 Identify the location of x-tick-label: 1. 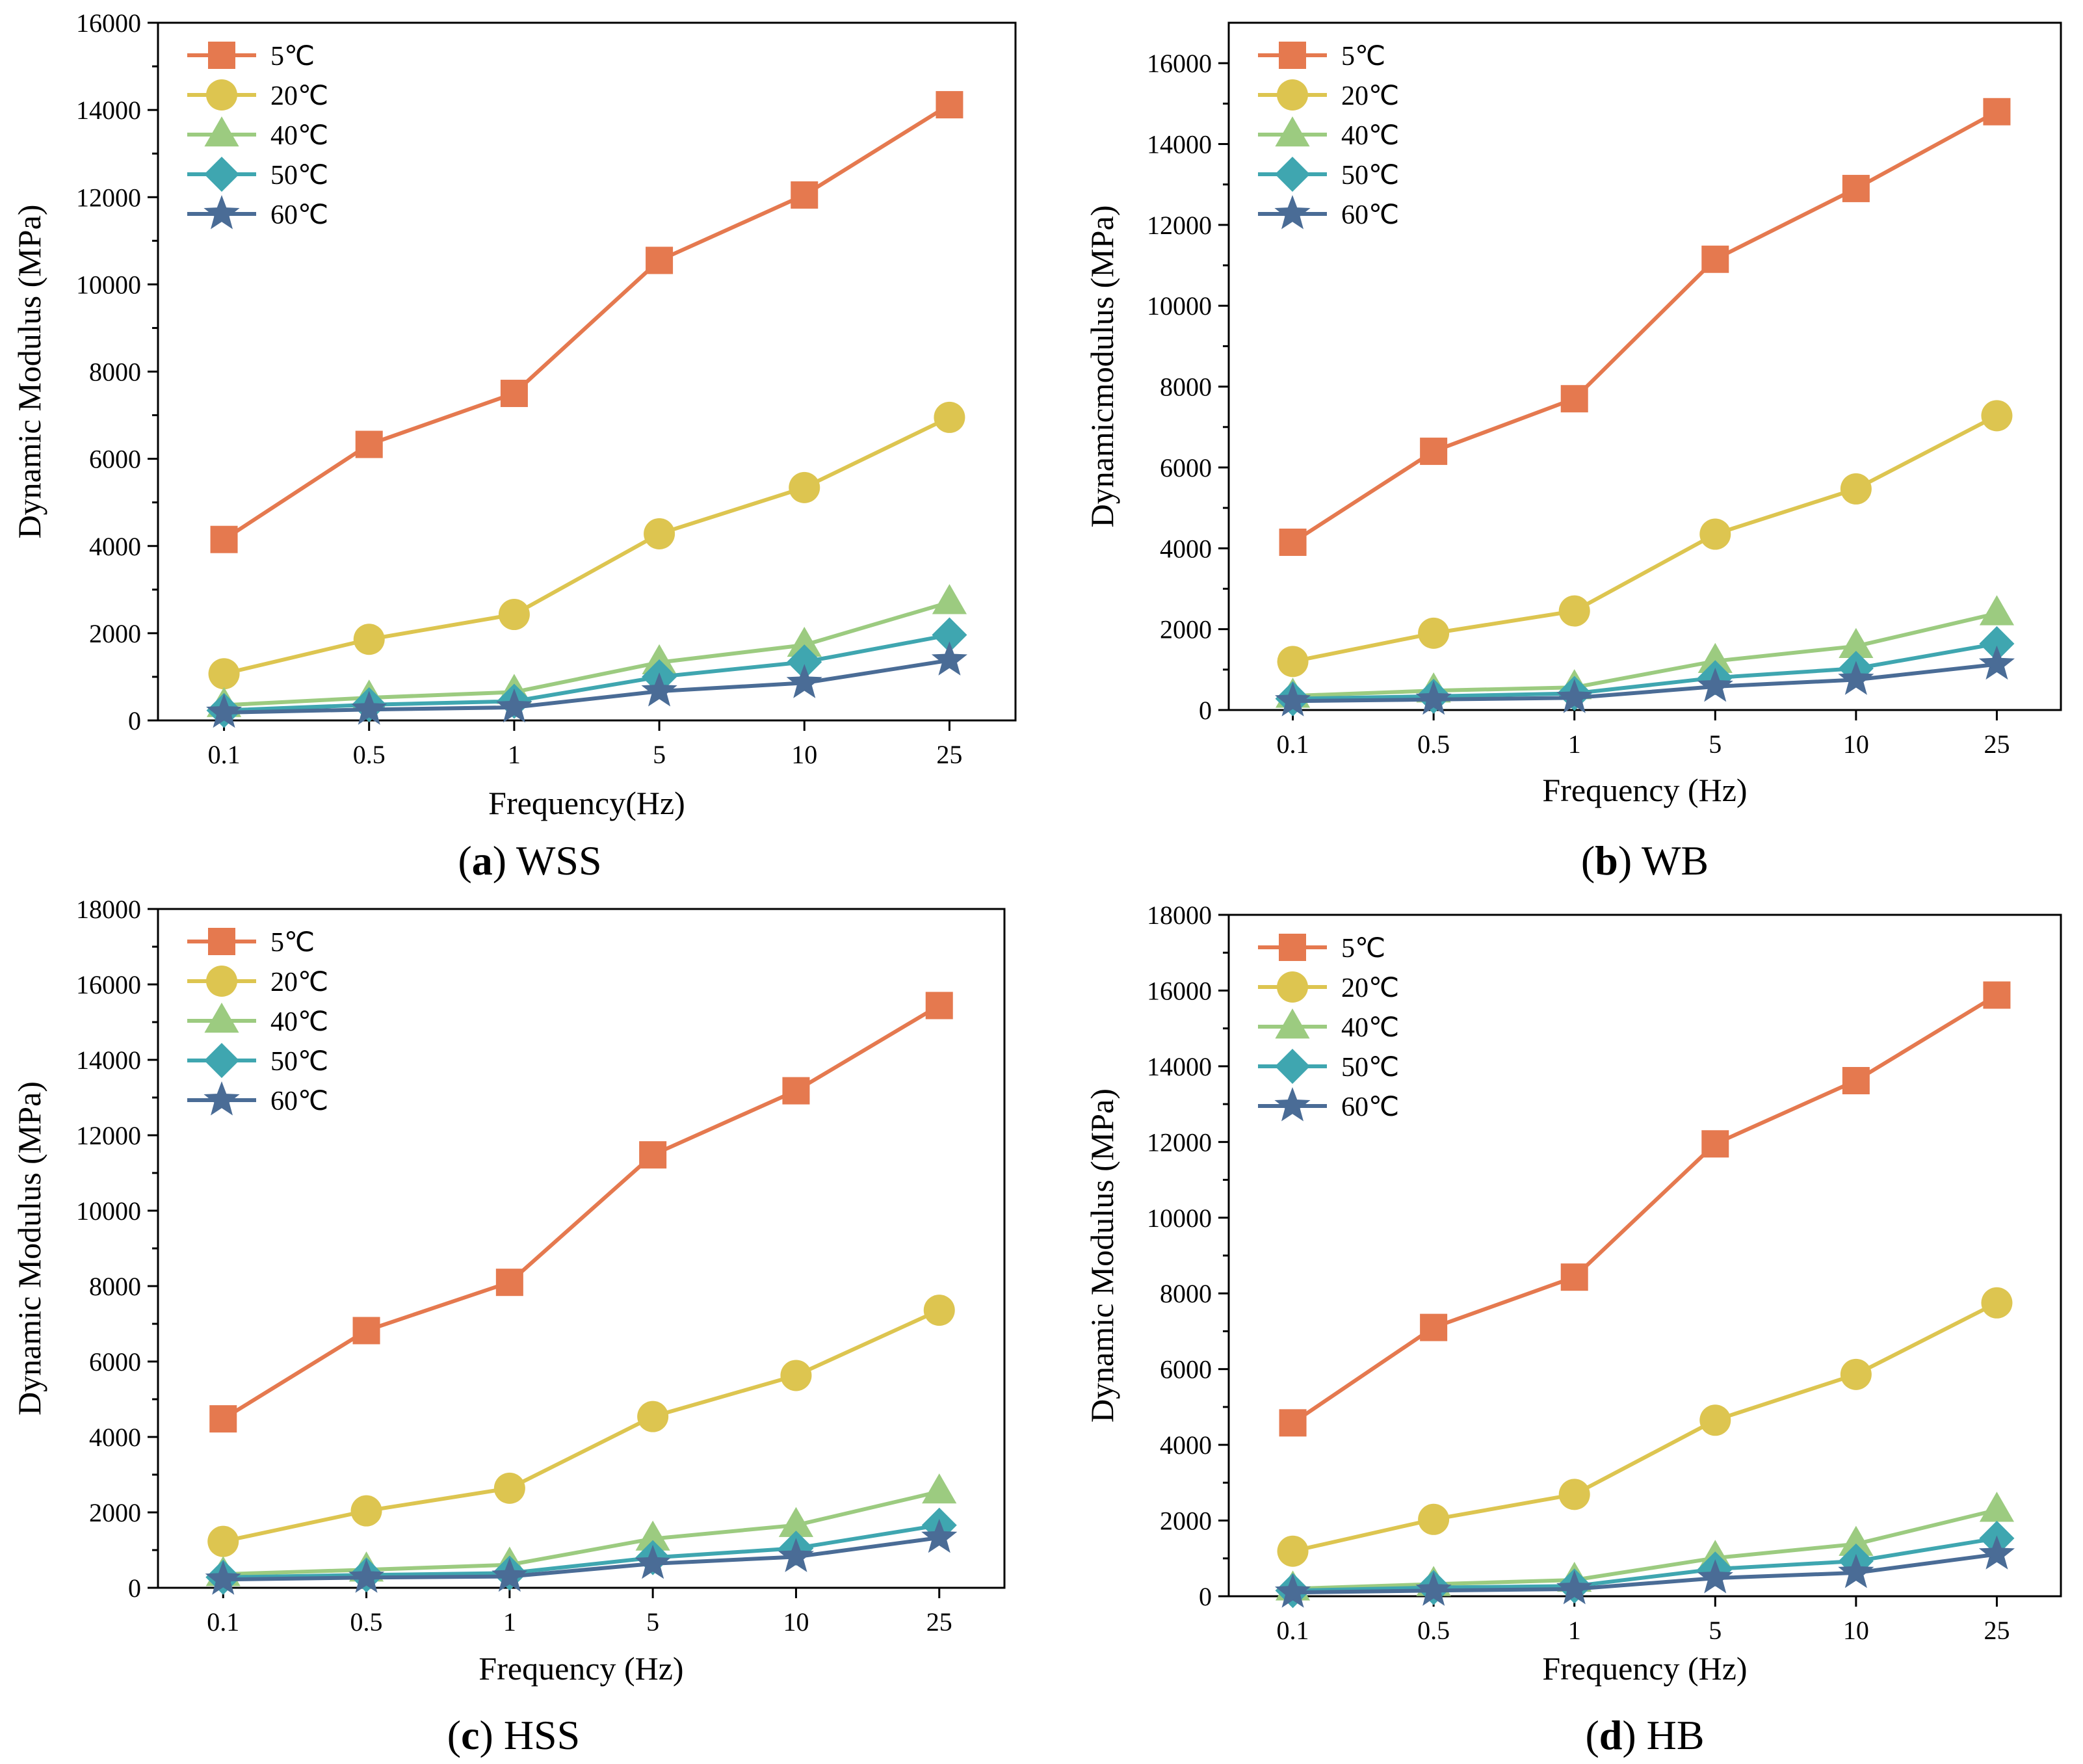
(514, 755).